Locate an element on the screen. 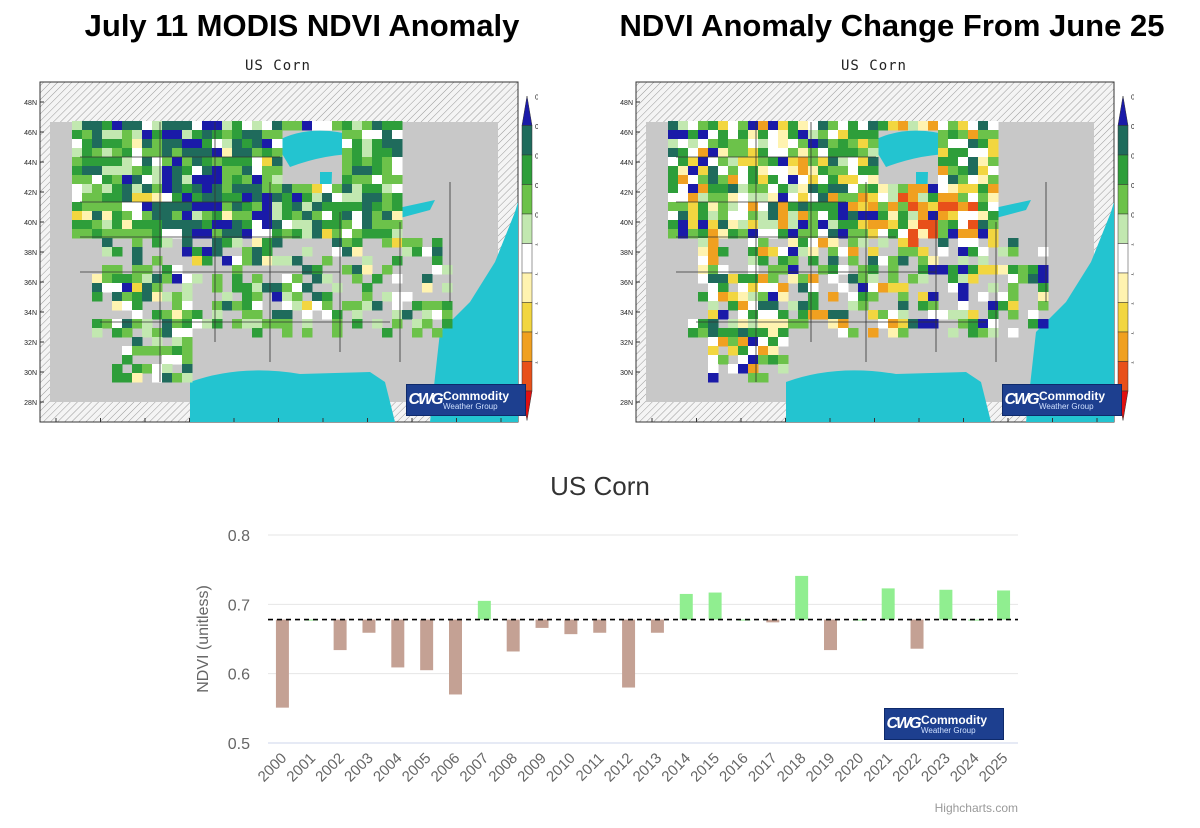 This screenshot has width=1200, height=828. x-tick-label: 2019 is located at coordinates (821, 768).